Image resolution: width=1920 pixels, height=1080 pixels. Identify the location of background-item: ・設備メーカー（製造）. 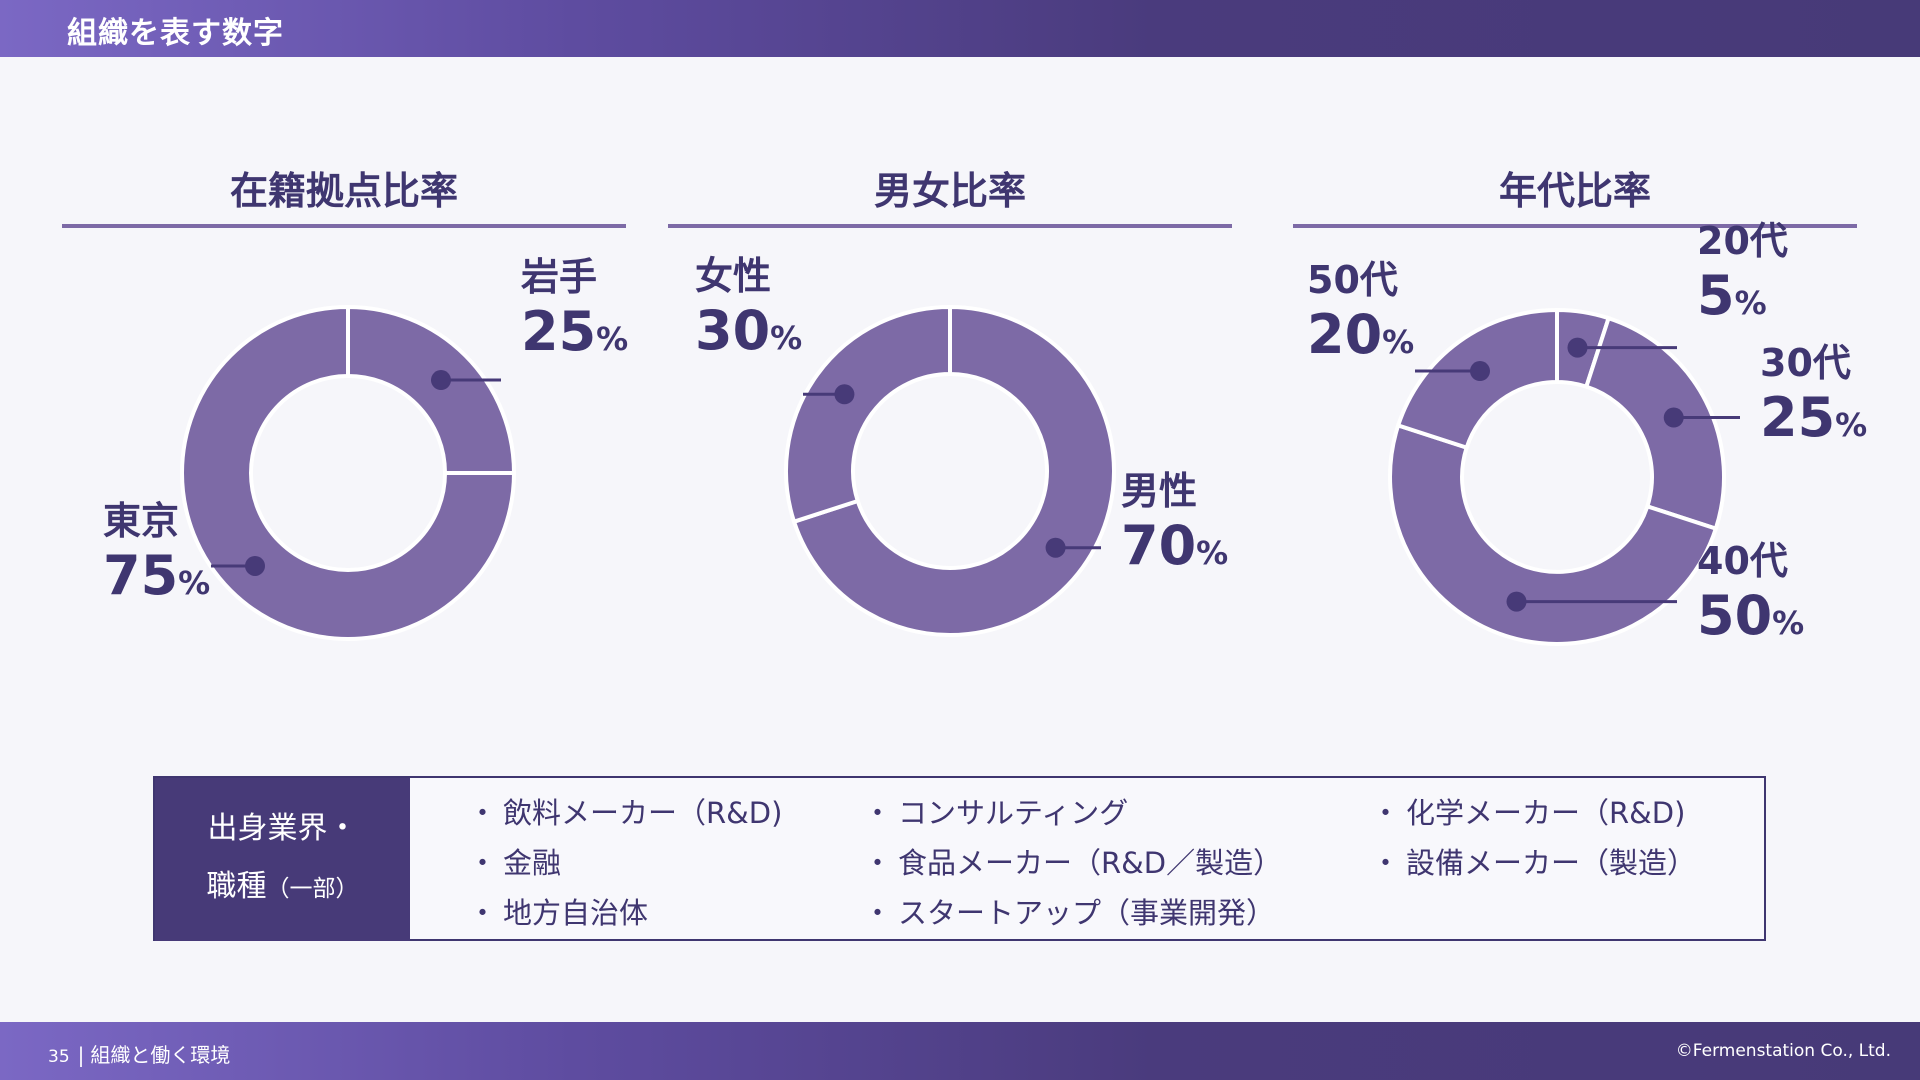
(1533, 861).